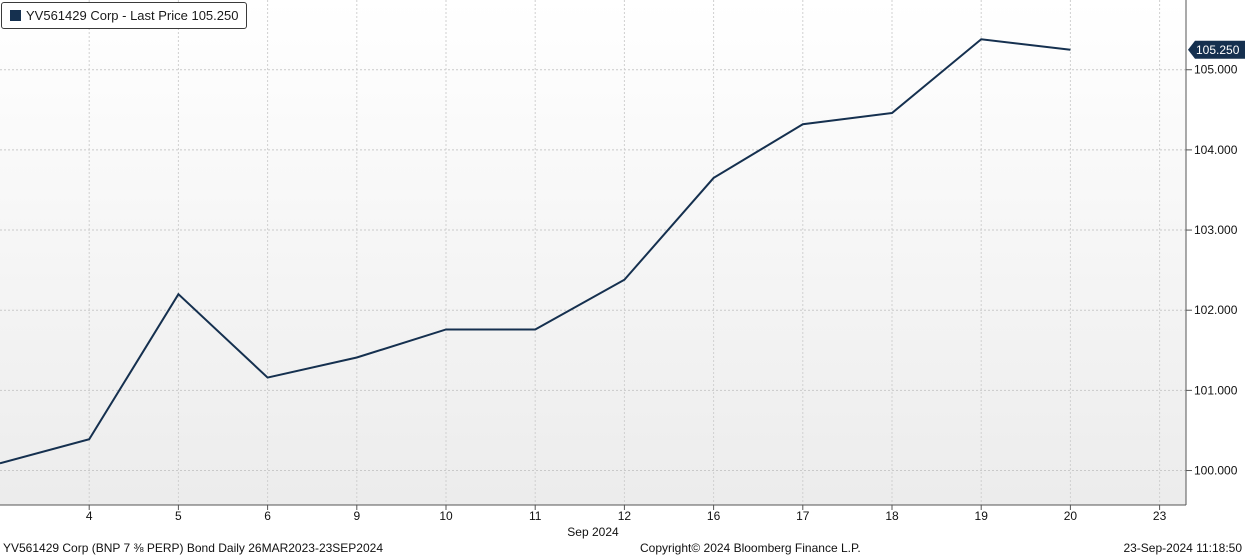 The height and width of the screenshot is (557, 1245). I want to click on y-tick-label: 105.000, so click(1216, 70).